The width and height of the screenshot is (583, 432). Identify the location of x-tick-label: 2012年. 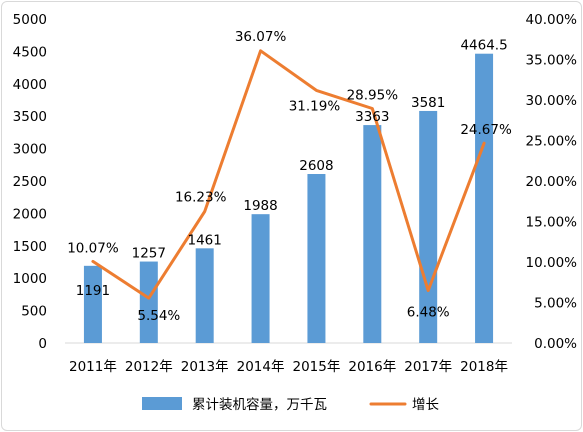
(149, 367).